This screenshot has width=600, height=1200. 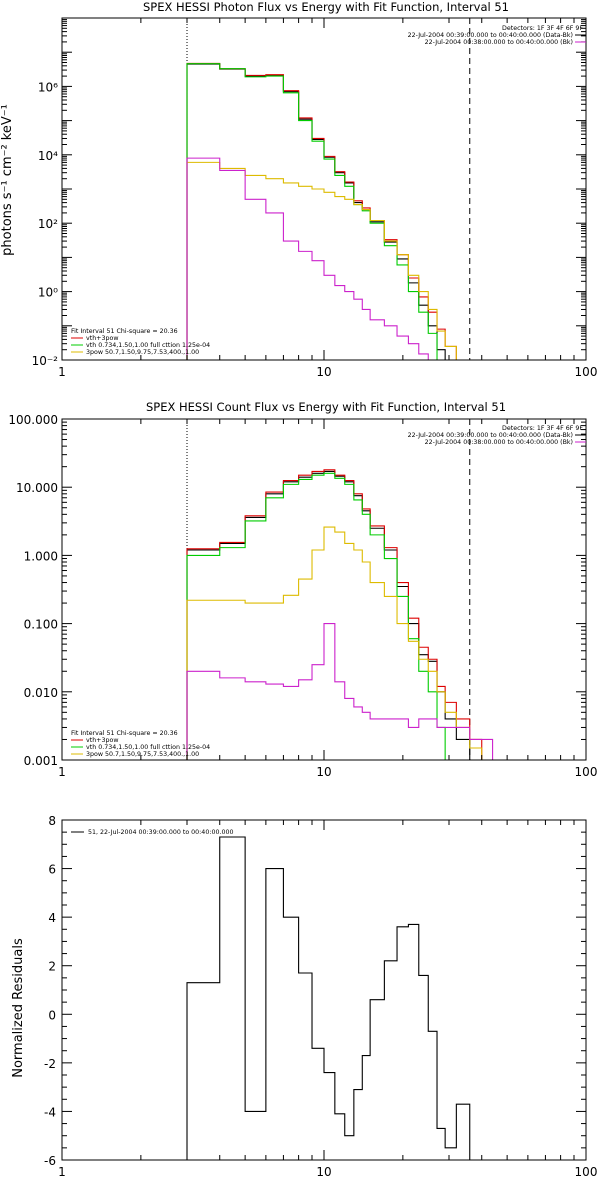 What do you see at coordinates (62, 772) in the screenshot?
I see `count-x-tick-label: 1` at bounding box center [62, 772].